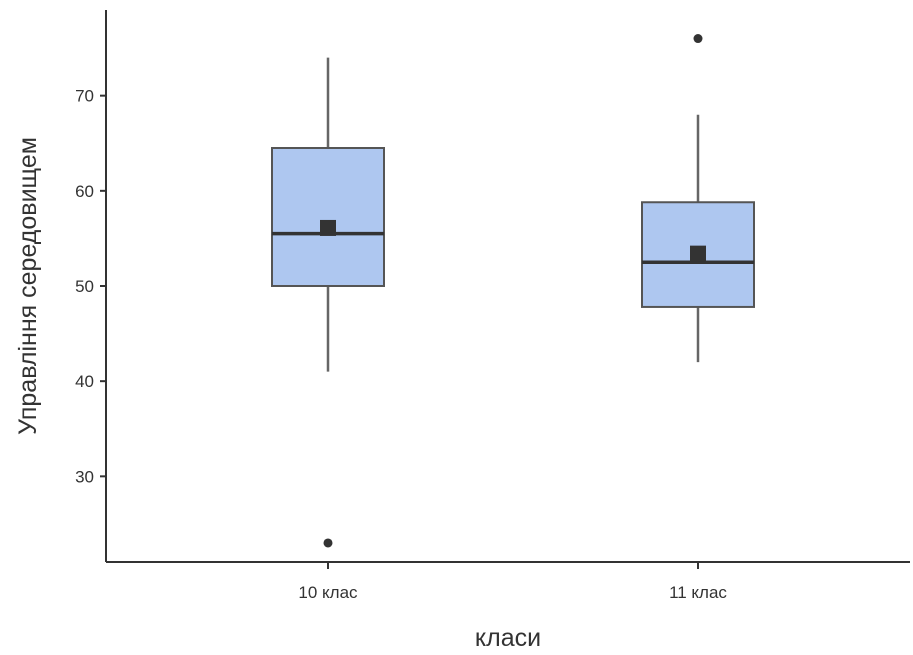  Describe the element at coordinates (328, 592) in the screenshot. I see `x-tick-label: 10 клас` at that location.